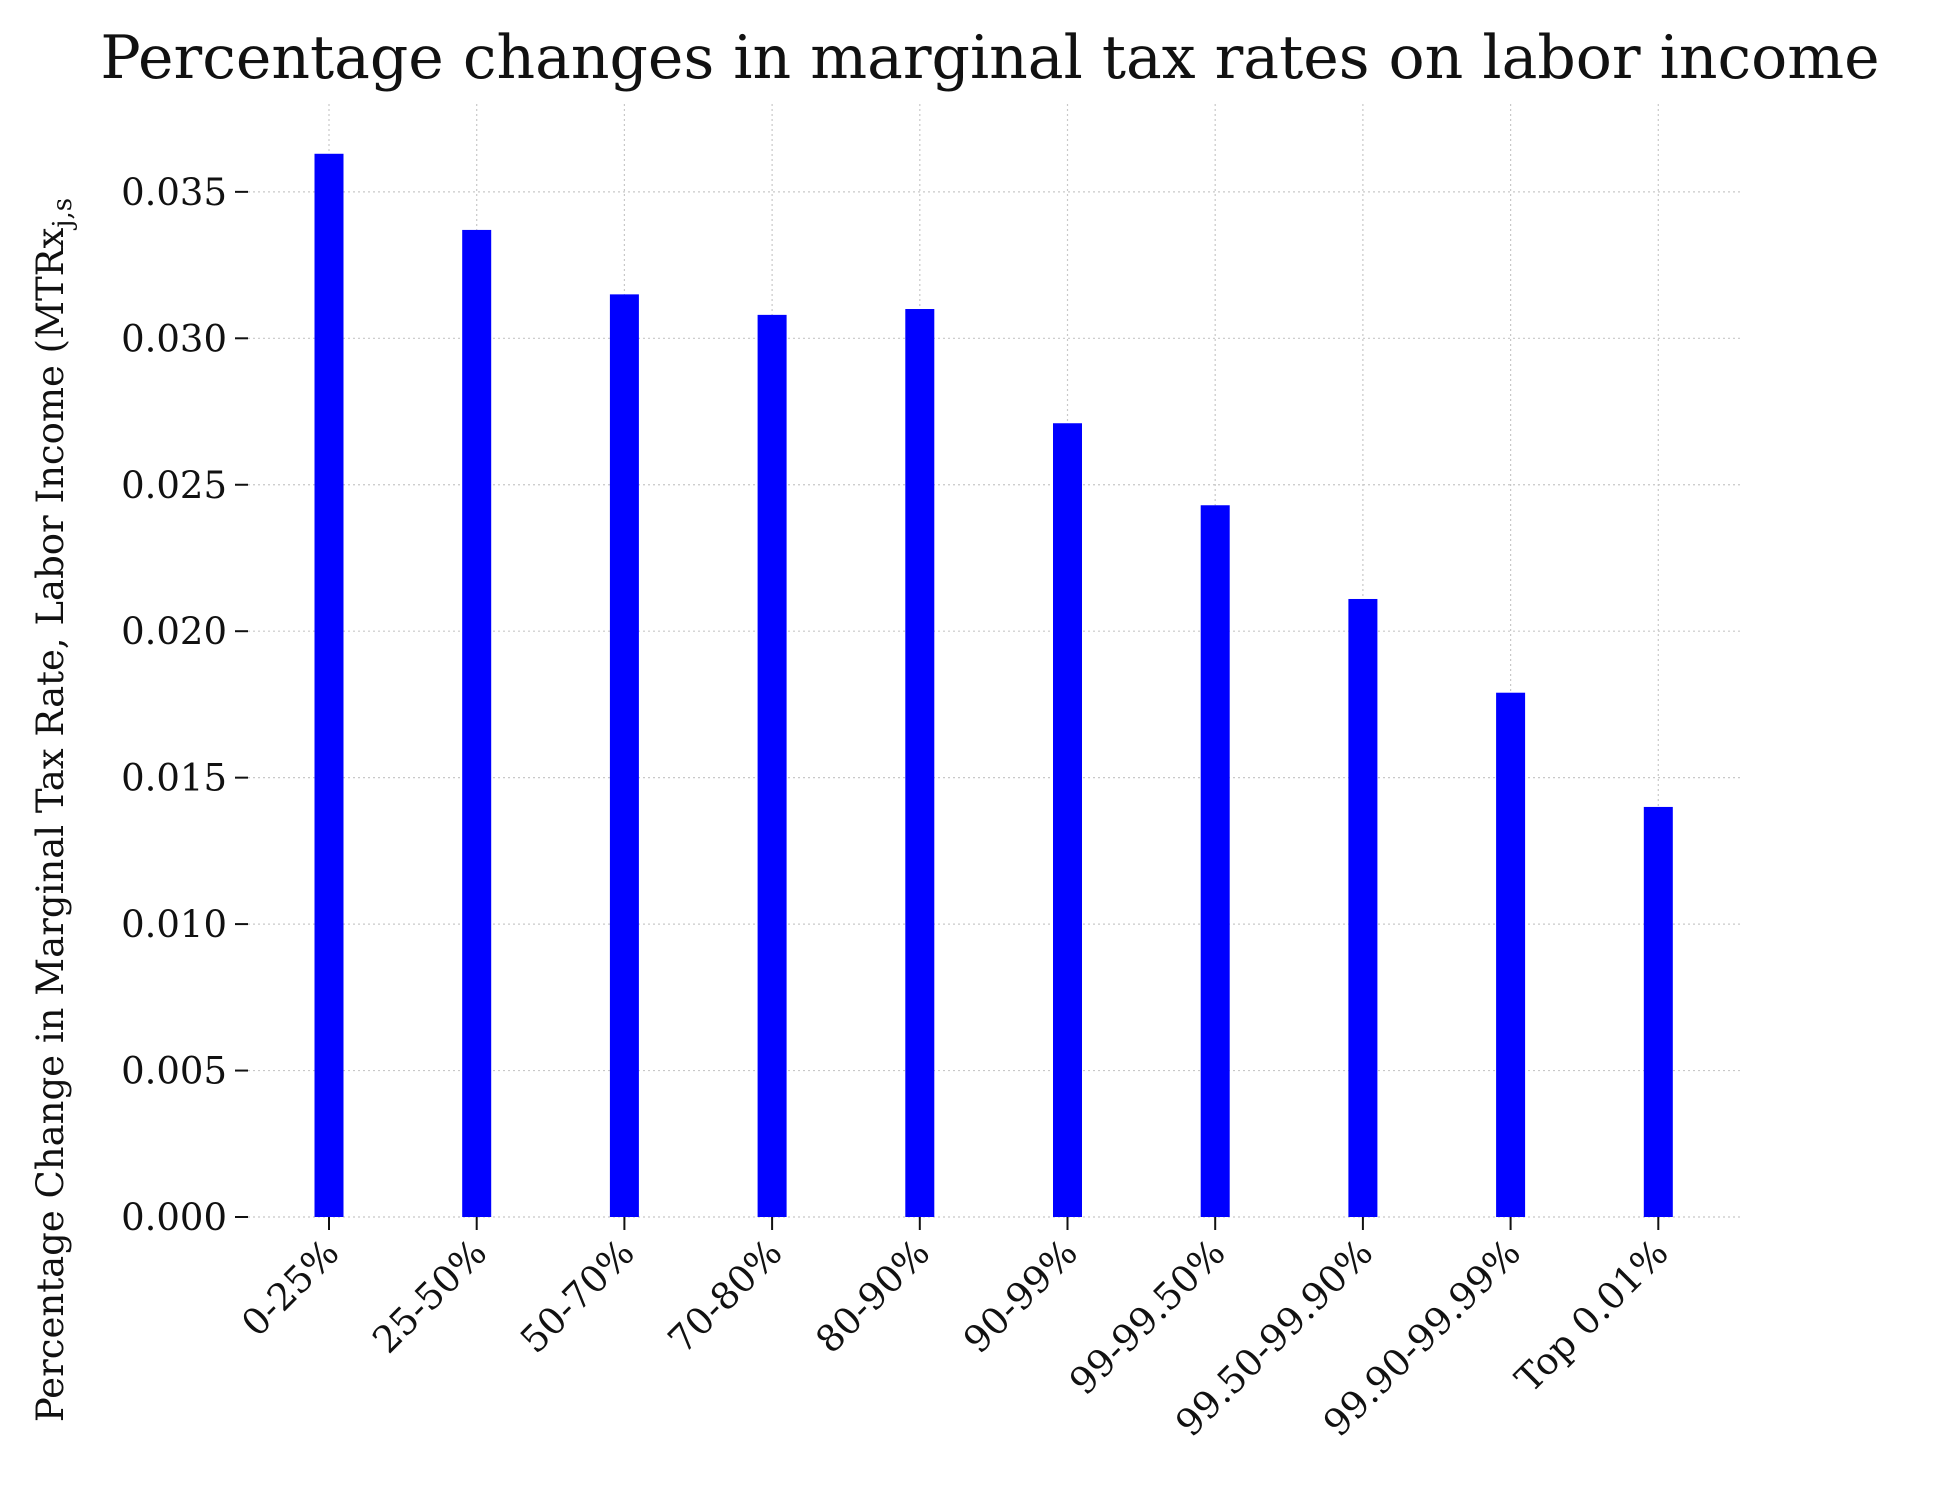 The width and height of the screenshot is (1945, 1504). What do you see at coordinates (174, 924) in the screenshot?
I see `y-tick-label: 0.010` at bounding box center [174, 924].